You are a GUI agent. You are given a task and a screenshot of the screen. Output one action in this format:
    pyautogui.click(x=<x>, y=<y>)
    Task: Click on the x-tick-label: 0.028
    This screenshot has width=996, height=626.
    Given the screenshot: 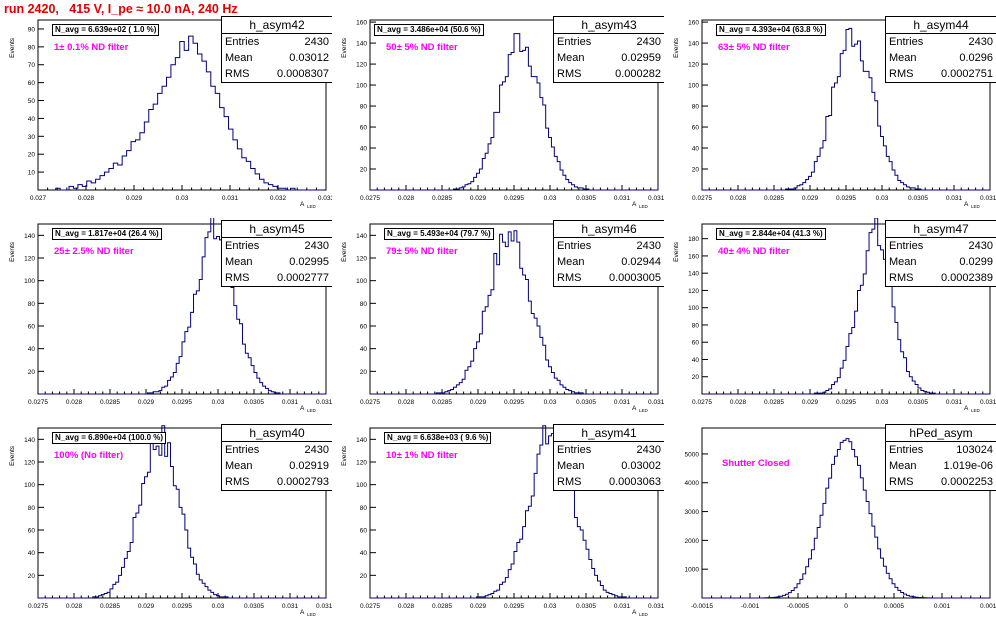 What is the action you would take?
    pyautogui.click(x=738, y=198)
    